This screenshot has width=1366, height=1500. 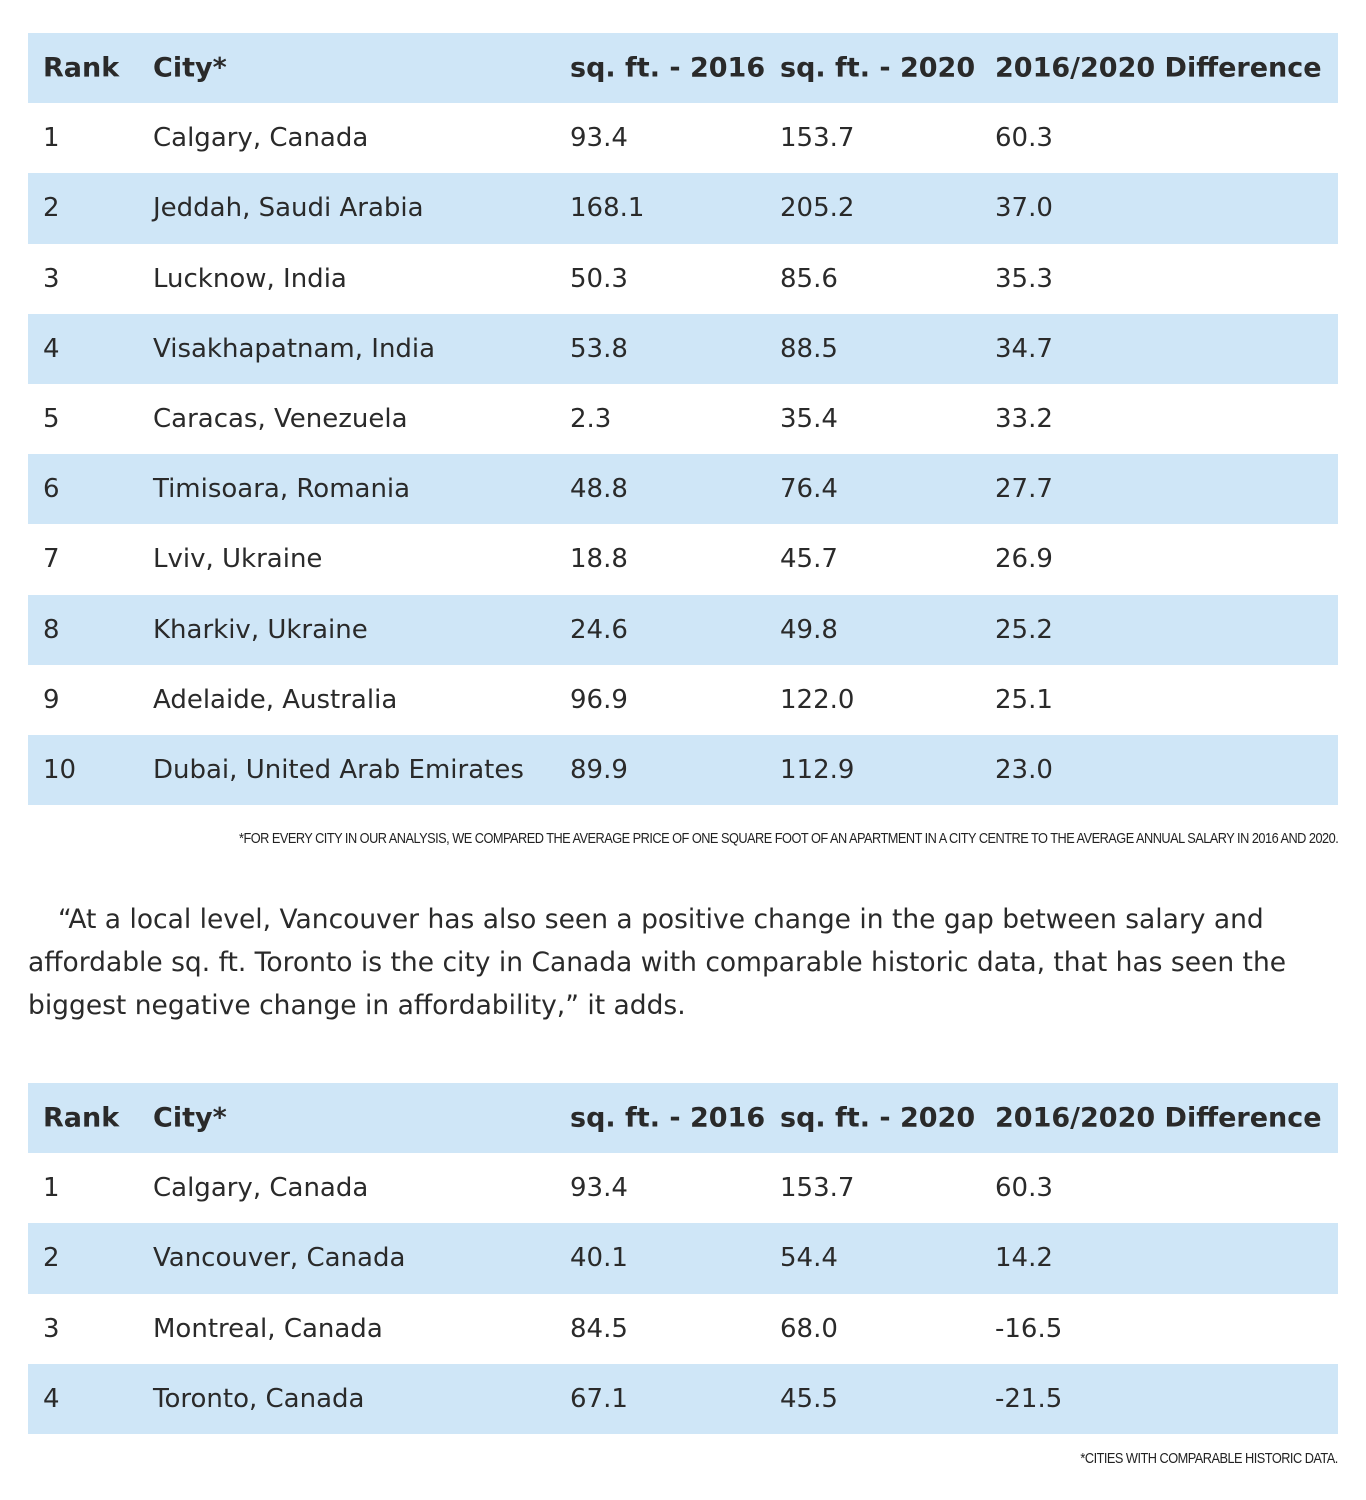 What do you see at coordinates (683, 700) in the screenshot?
I see `table-row: 9 Adelaide, Australia 96.9 122.0 25.1` at bounding box center [683, 700].